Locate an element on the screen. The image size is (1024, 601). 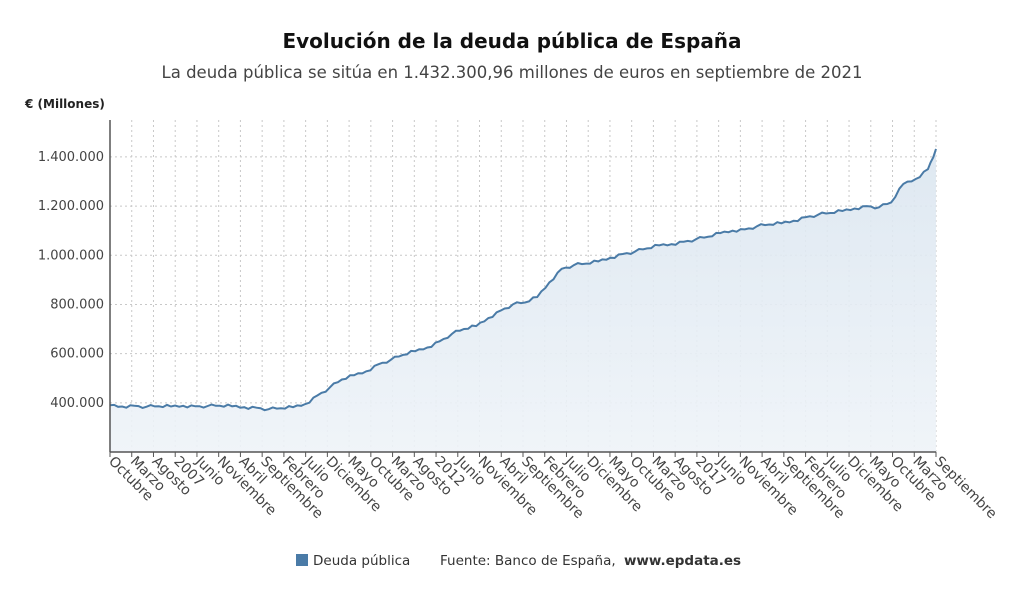
legend-label: Deuda pública is located at coordinates (361, 561).